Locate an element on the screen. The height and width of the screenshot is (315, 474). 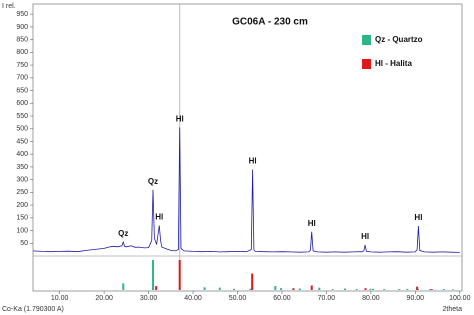
legend-label: Hl - Halita is located at coordinates (393, 63).